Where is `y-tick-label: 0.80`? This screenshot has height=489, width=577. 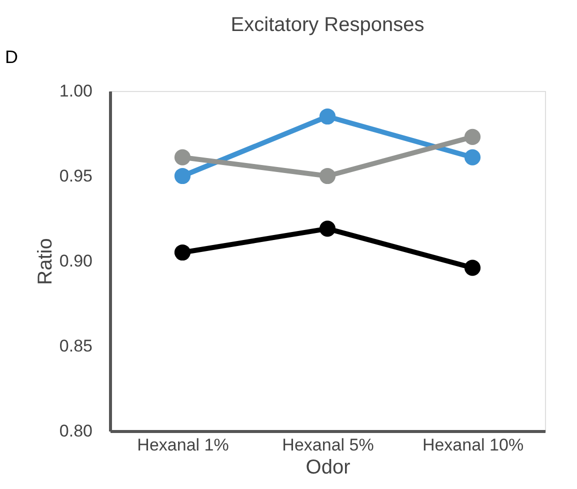
y-tick-label: 0.80 is located at coordinates (75, 431).